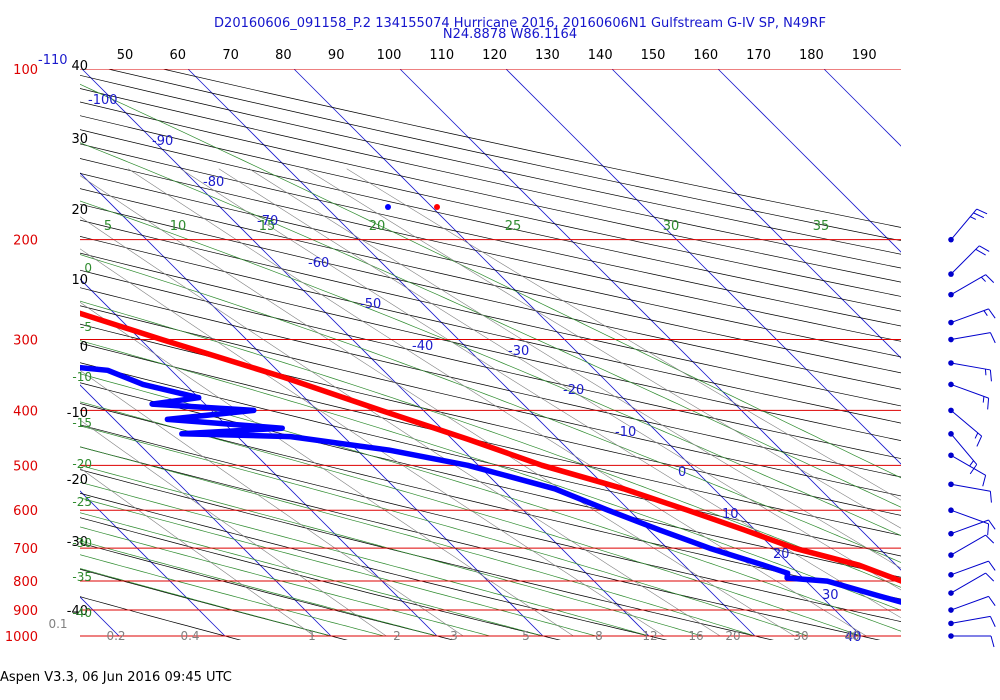  I want to click on wind-barbs, so click(972, 428).